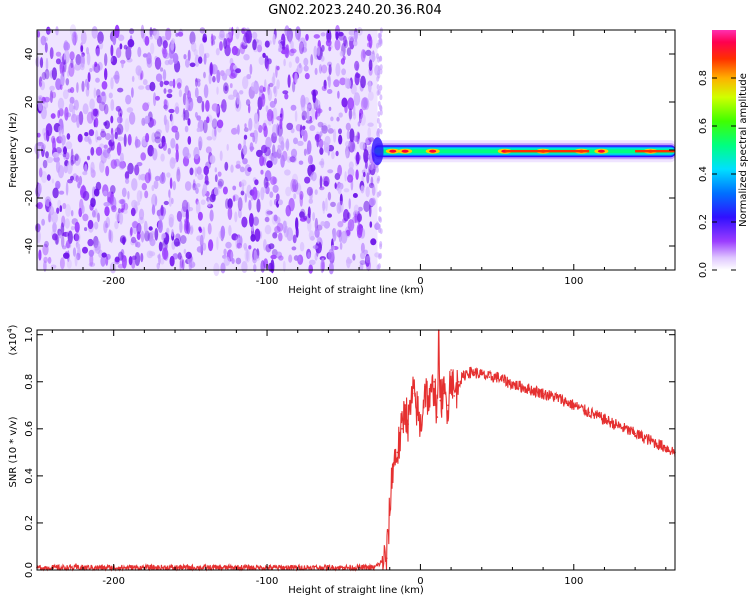 This screenshot has height=600, width=750. What do you see at coordinates (356, 590) in the screenshot?
I see `snr-x-label: Height of straight line (km)` at bounding box center [356, 590].